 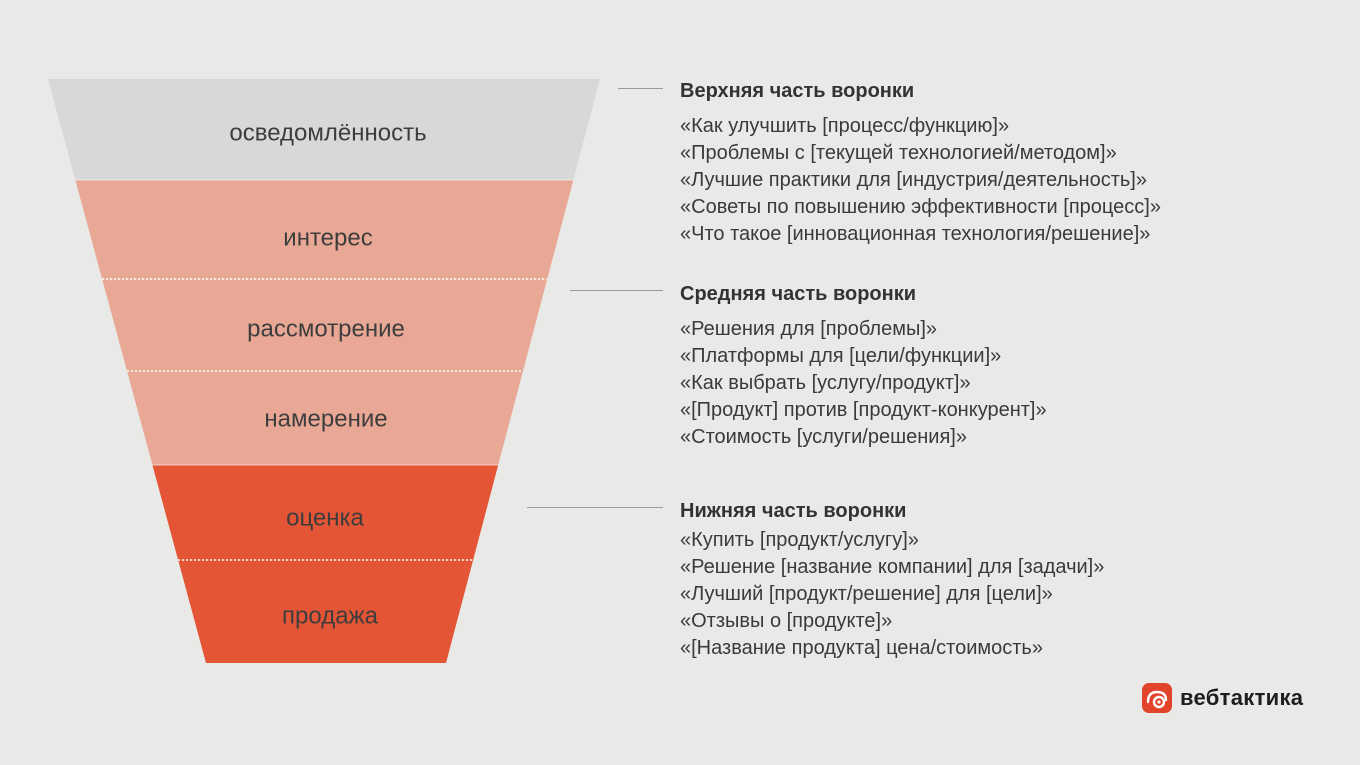 What do you see at coordinates (866, 594) in the screenshot?
I see `query-item: «Лучший [продукт/решение] для [цели]»` at bounding box center [866, 594].